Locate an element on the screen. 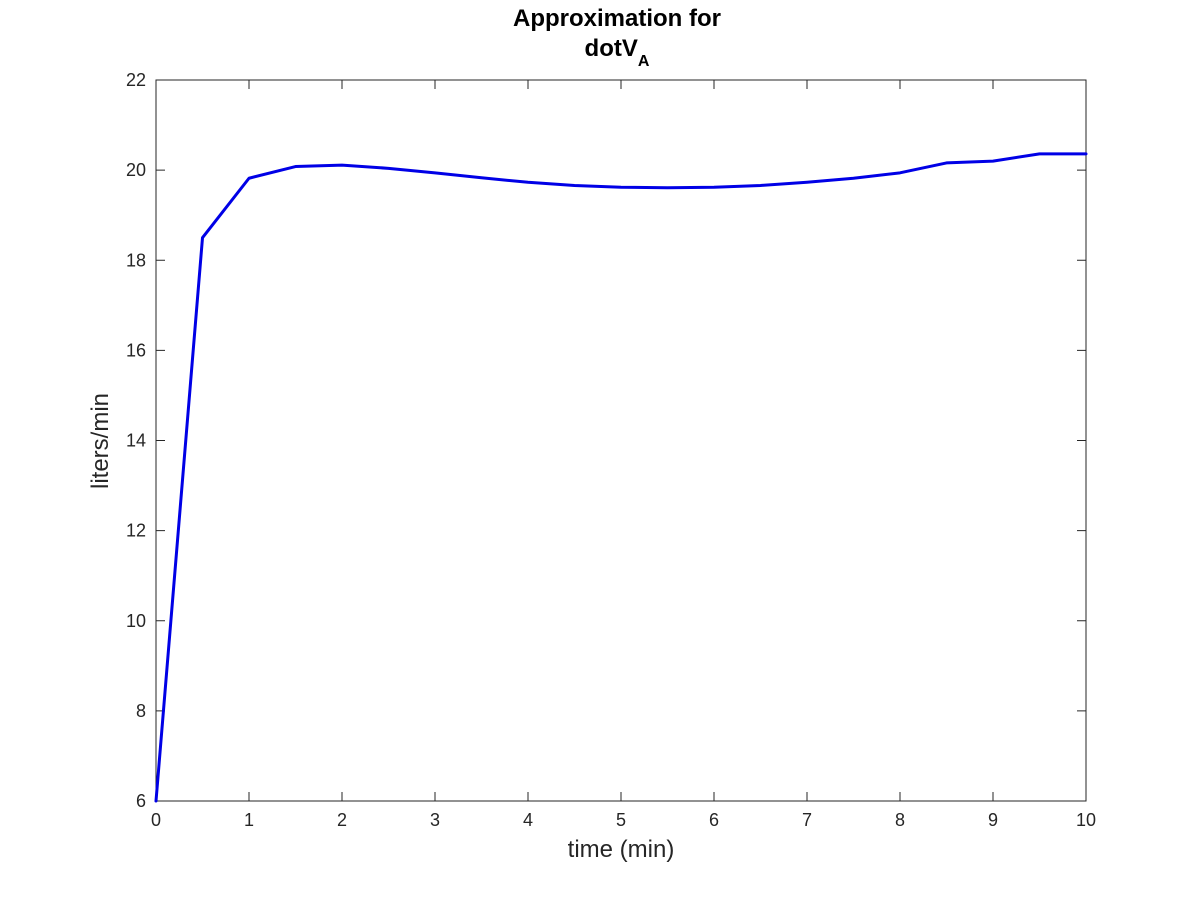 This screenshot has height=900, width=1200. y-axis-tick-labels: 6 8 10 12 14 16 18 20 22 is located at coordinates (136, 440).